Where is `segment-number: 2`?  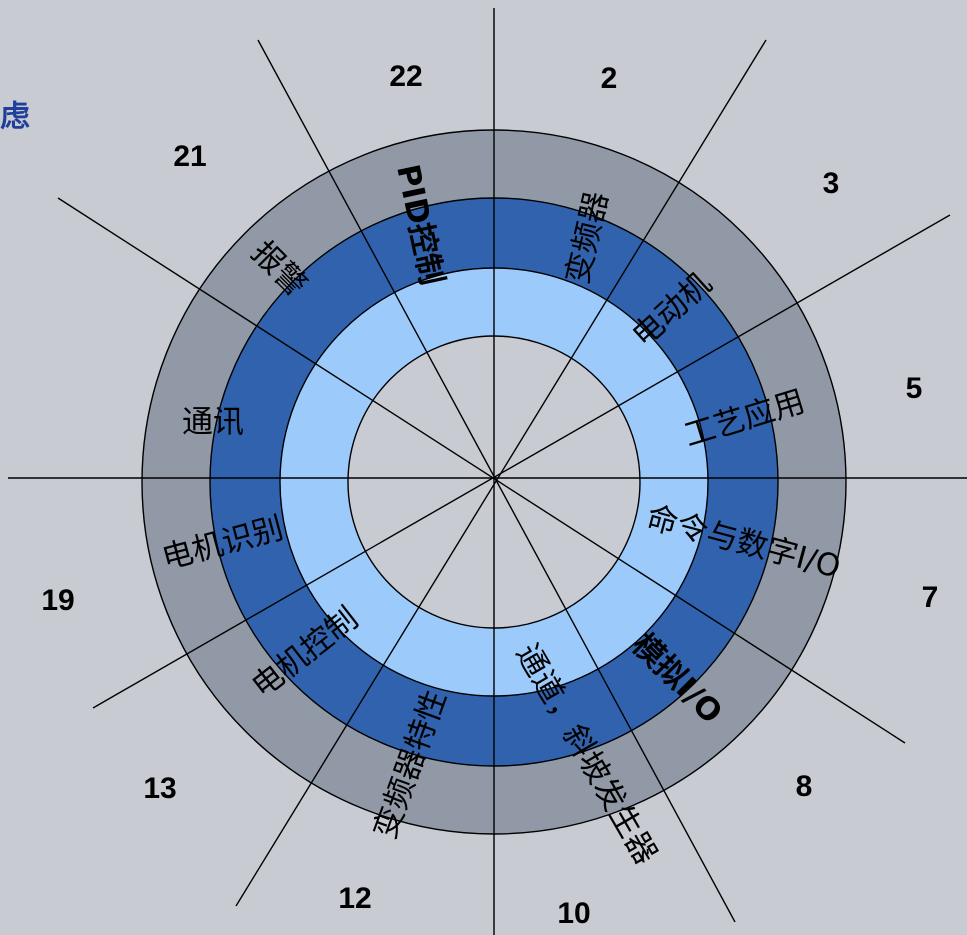
segment-number: 2 is located at coordinates (609, 78).